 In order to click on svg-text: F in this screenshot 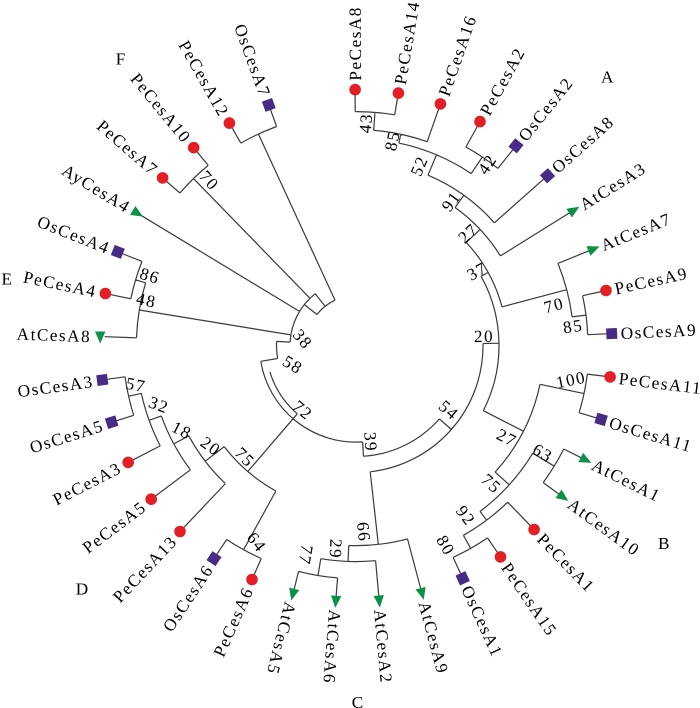, I will do `click(121, 59)`.